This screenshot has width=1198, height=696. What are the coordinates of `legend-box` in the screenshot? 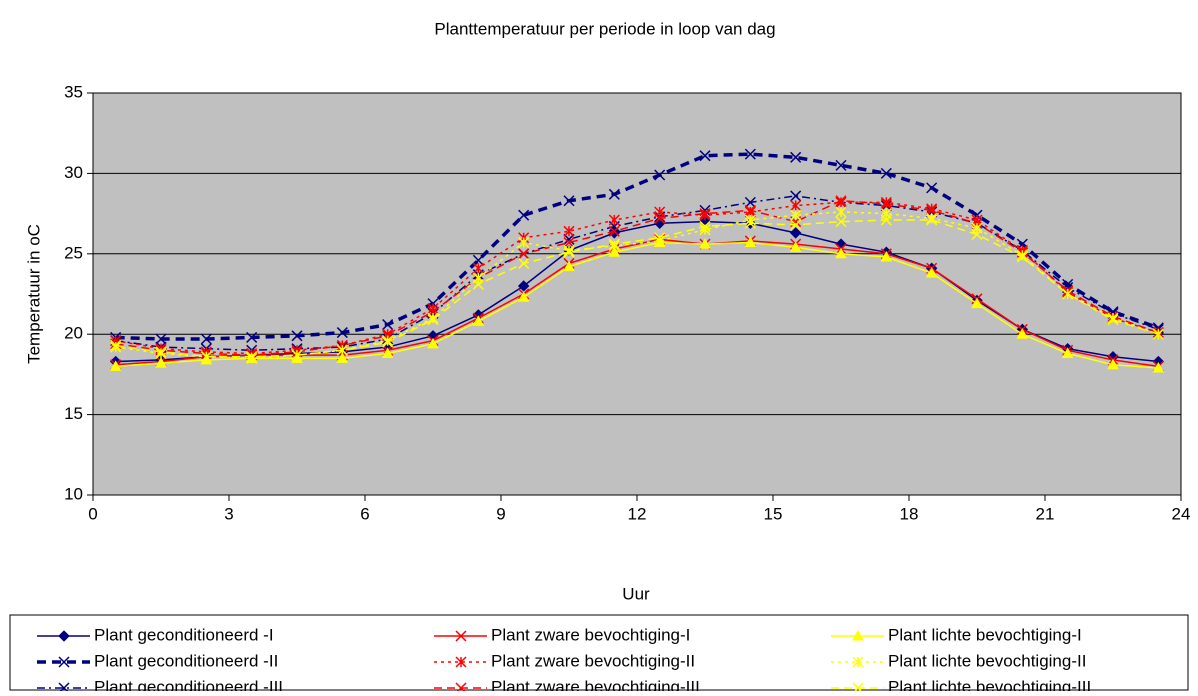 It's located at (599, 652).